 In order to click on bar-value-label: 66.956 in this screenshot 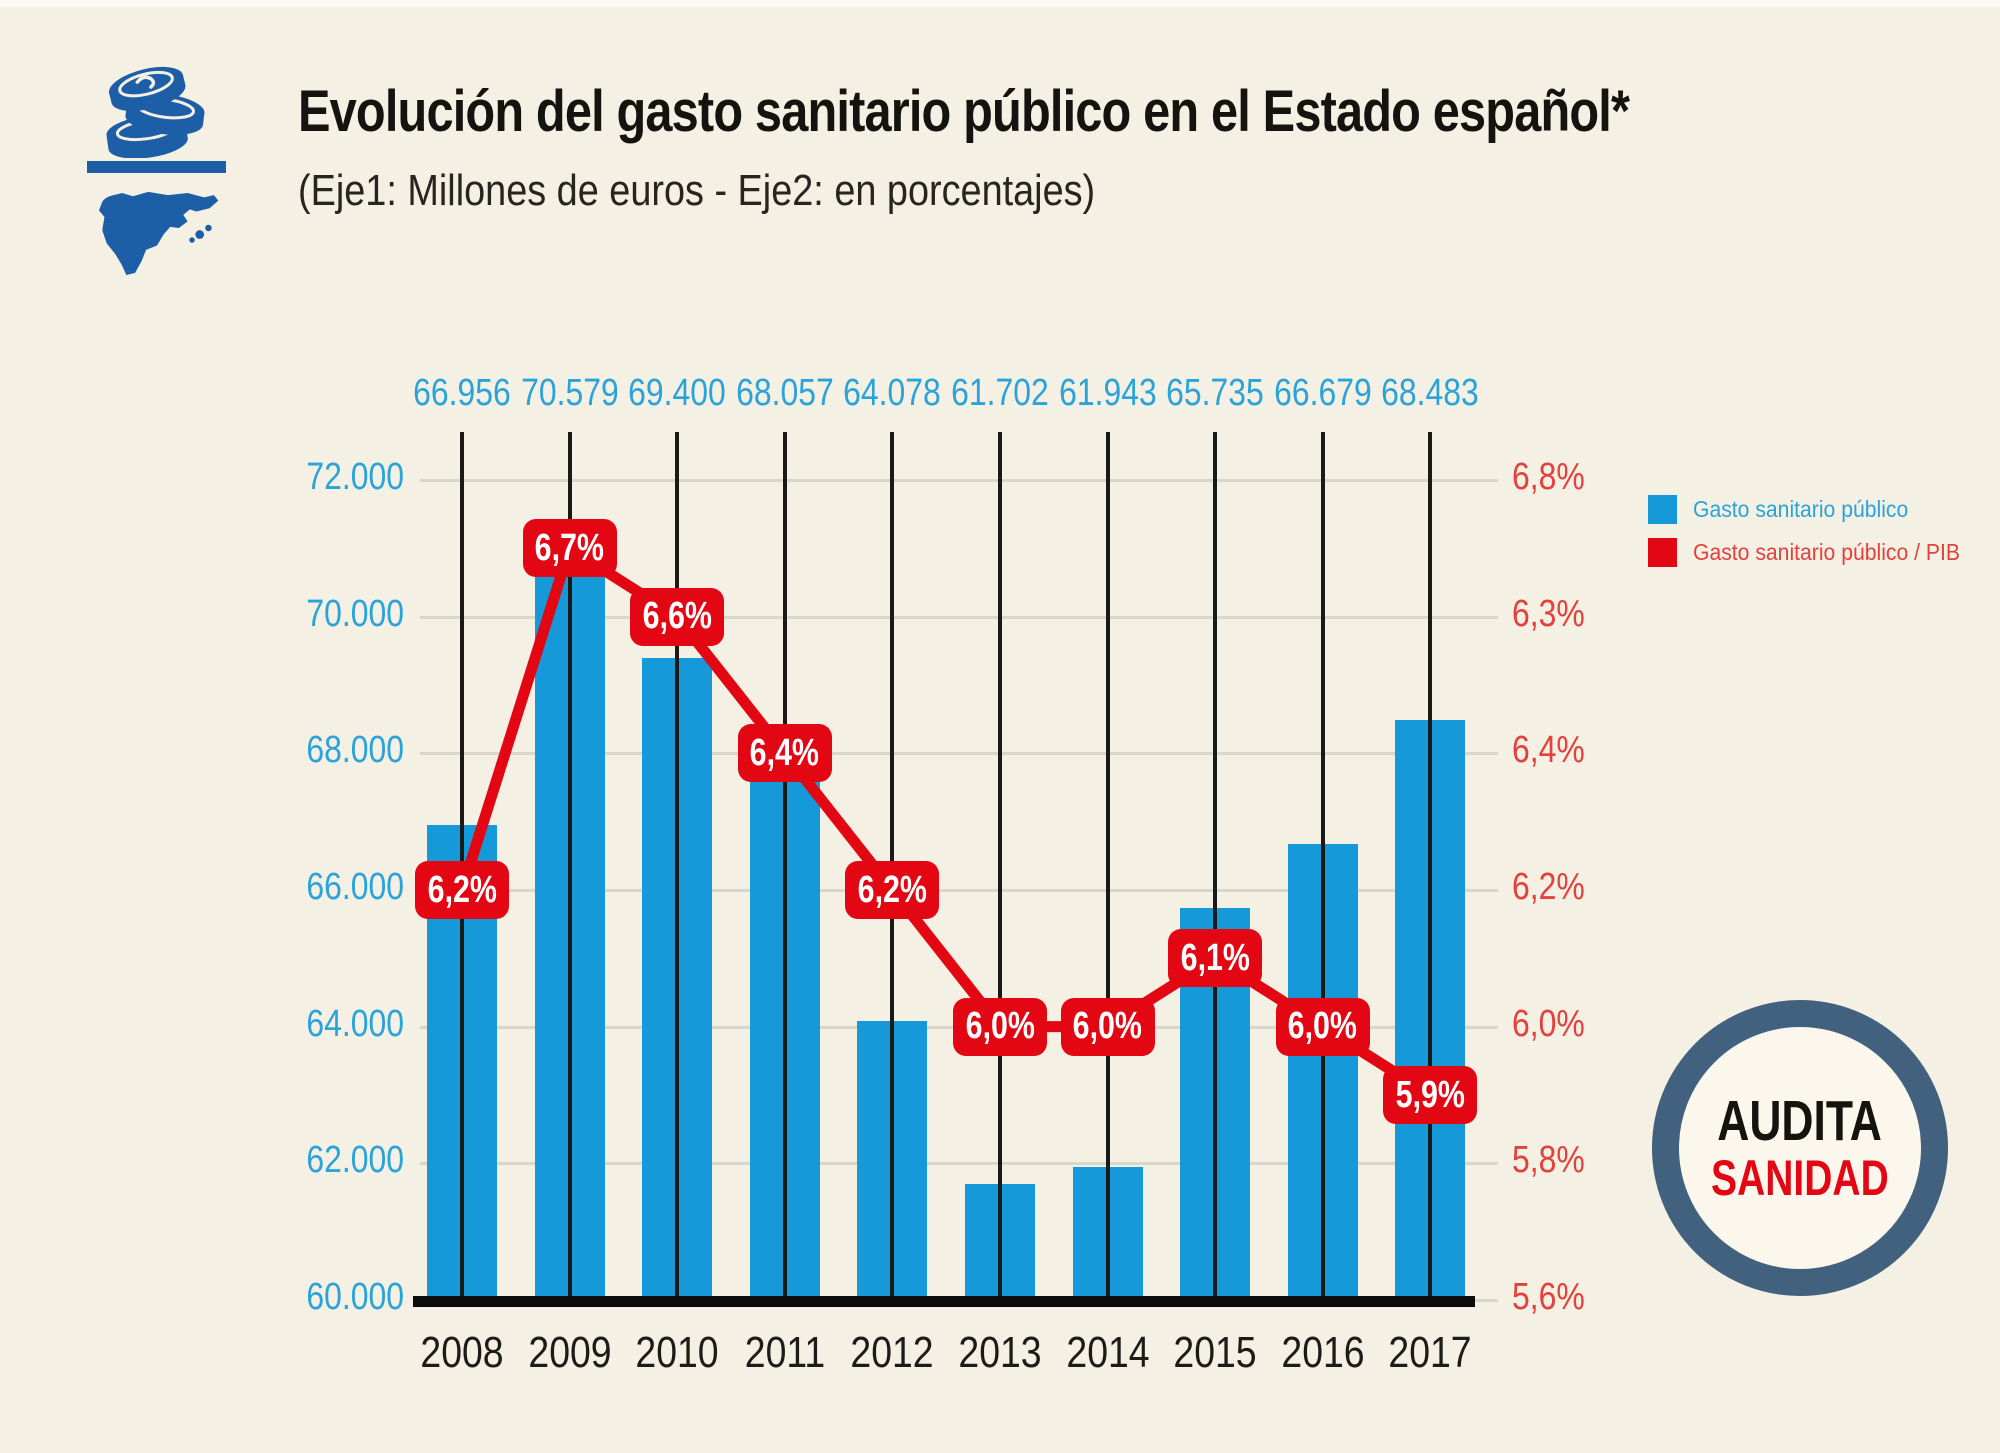, I will do `click(462, 393)`.